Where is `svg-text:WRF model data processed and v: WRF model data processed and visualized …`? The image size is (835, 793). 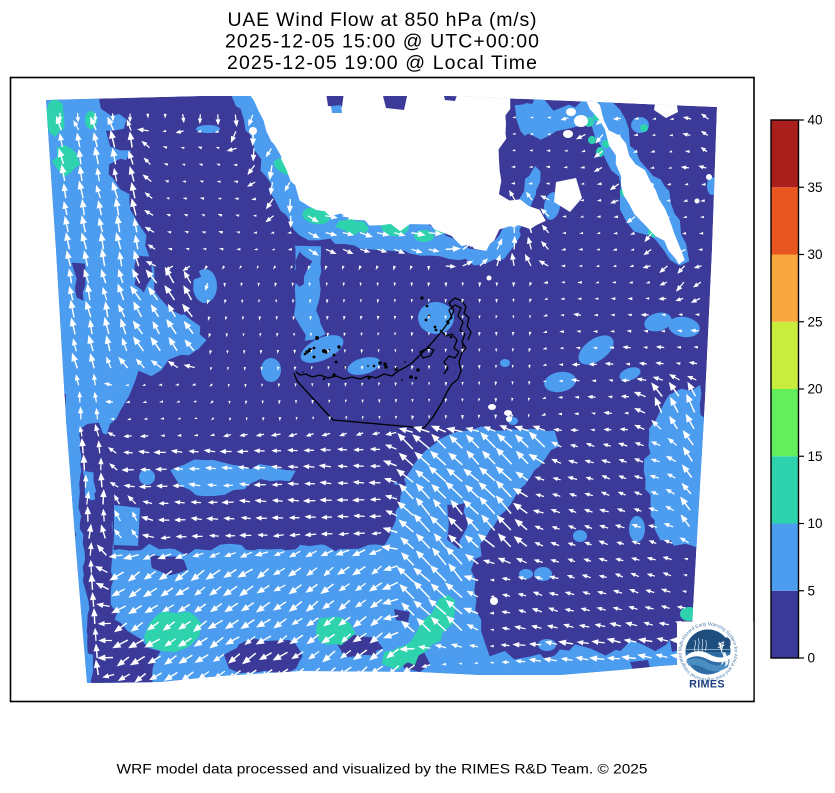 svg-text:WRF model data processed and v: WRF model data processed and visualized … is located at coordinates (382, 769).